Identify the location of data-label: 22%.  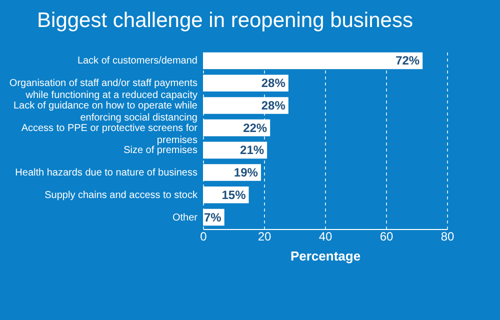
(255, 127).